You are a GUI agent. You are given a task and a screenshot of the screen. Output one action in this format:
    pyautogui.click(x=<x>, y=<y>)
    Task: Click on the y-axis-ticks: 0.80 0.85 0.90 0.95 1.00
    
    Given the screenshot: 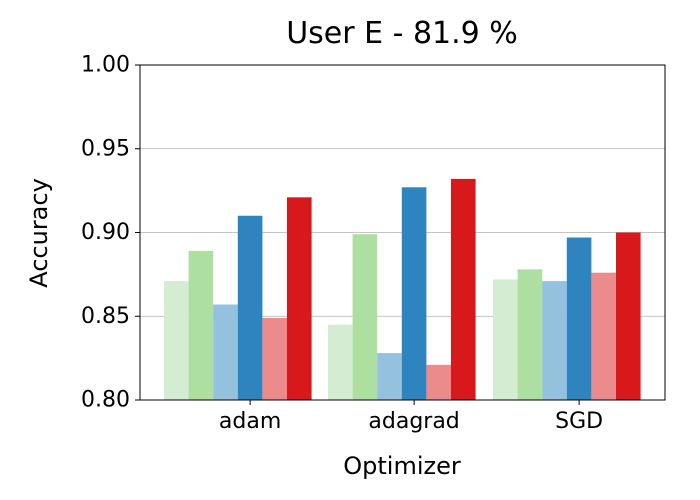 What is the action you would take?
    pyautogui.click(x=110, y=233)
    